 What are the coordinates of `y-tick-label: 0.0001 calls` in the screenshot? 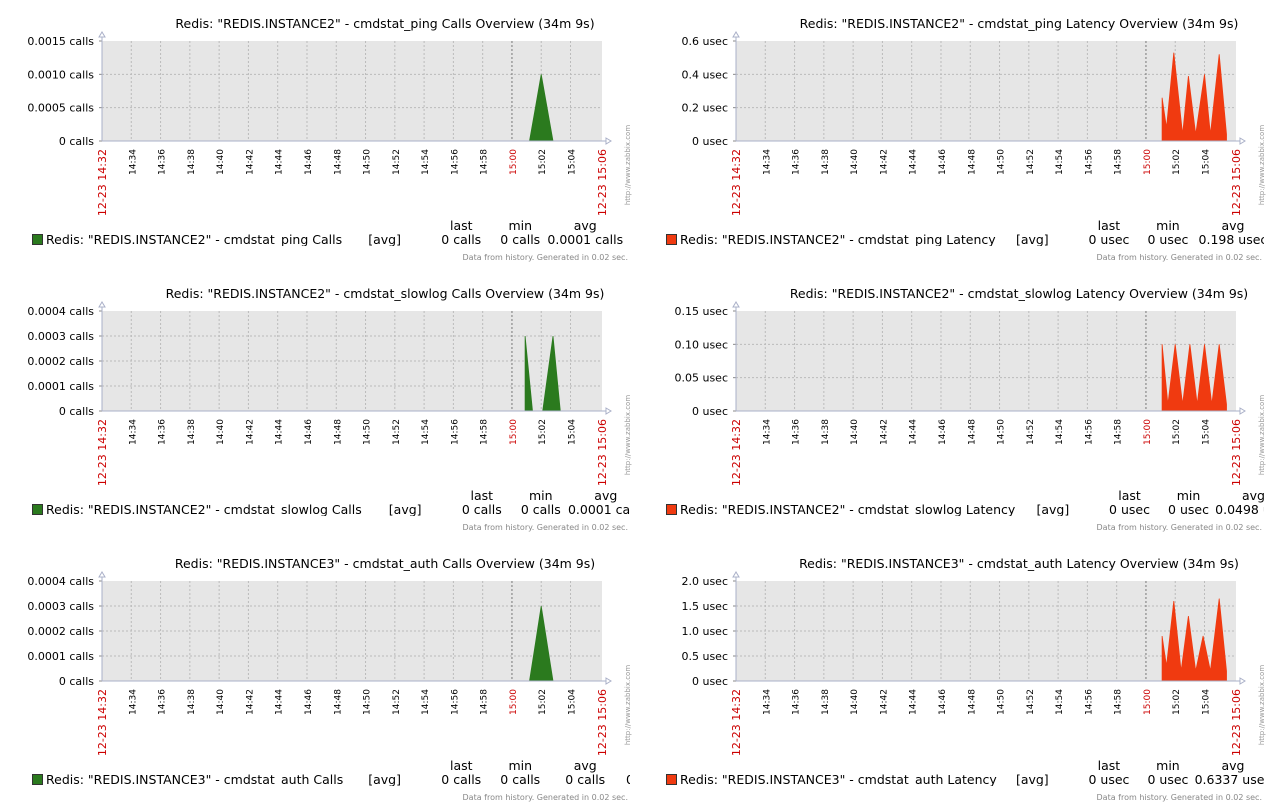 It's located at (60, 656).